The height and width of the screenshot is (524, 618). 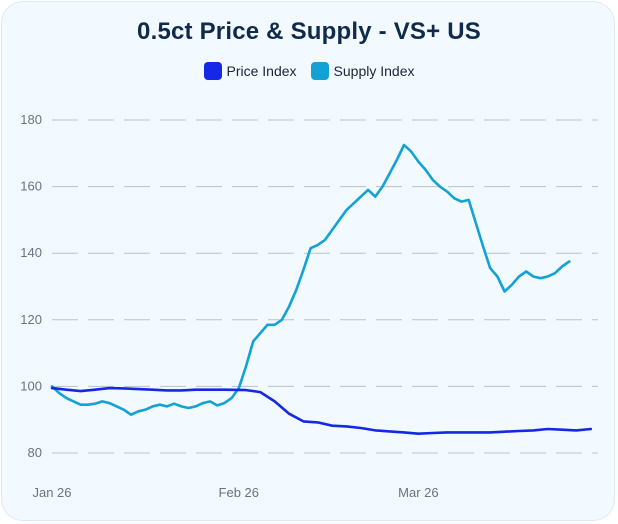 I want to click on y-tick-label: 120, so click(x=31, y=319).